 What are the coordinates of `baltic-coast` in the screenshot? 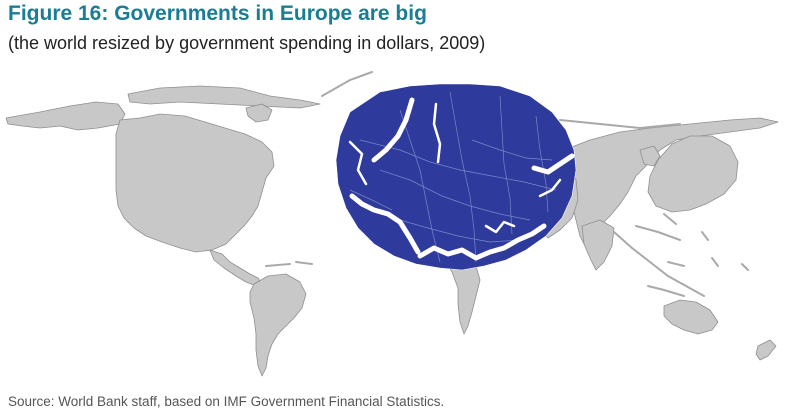 It's located at (437, 133).